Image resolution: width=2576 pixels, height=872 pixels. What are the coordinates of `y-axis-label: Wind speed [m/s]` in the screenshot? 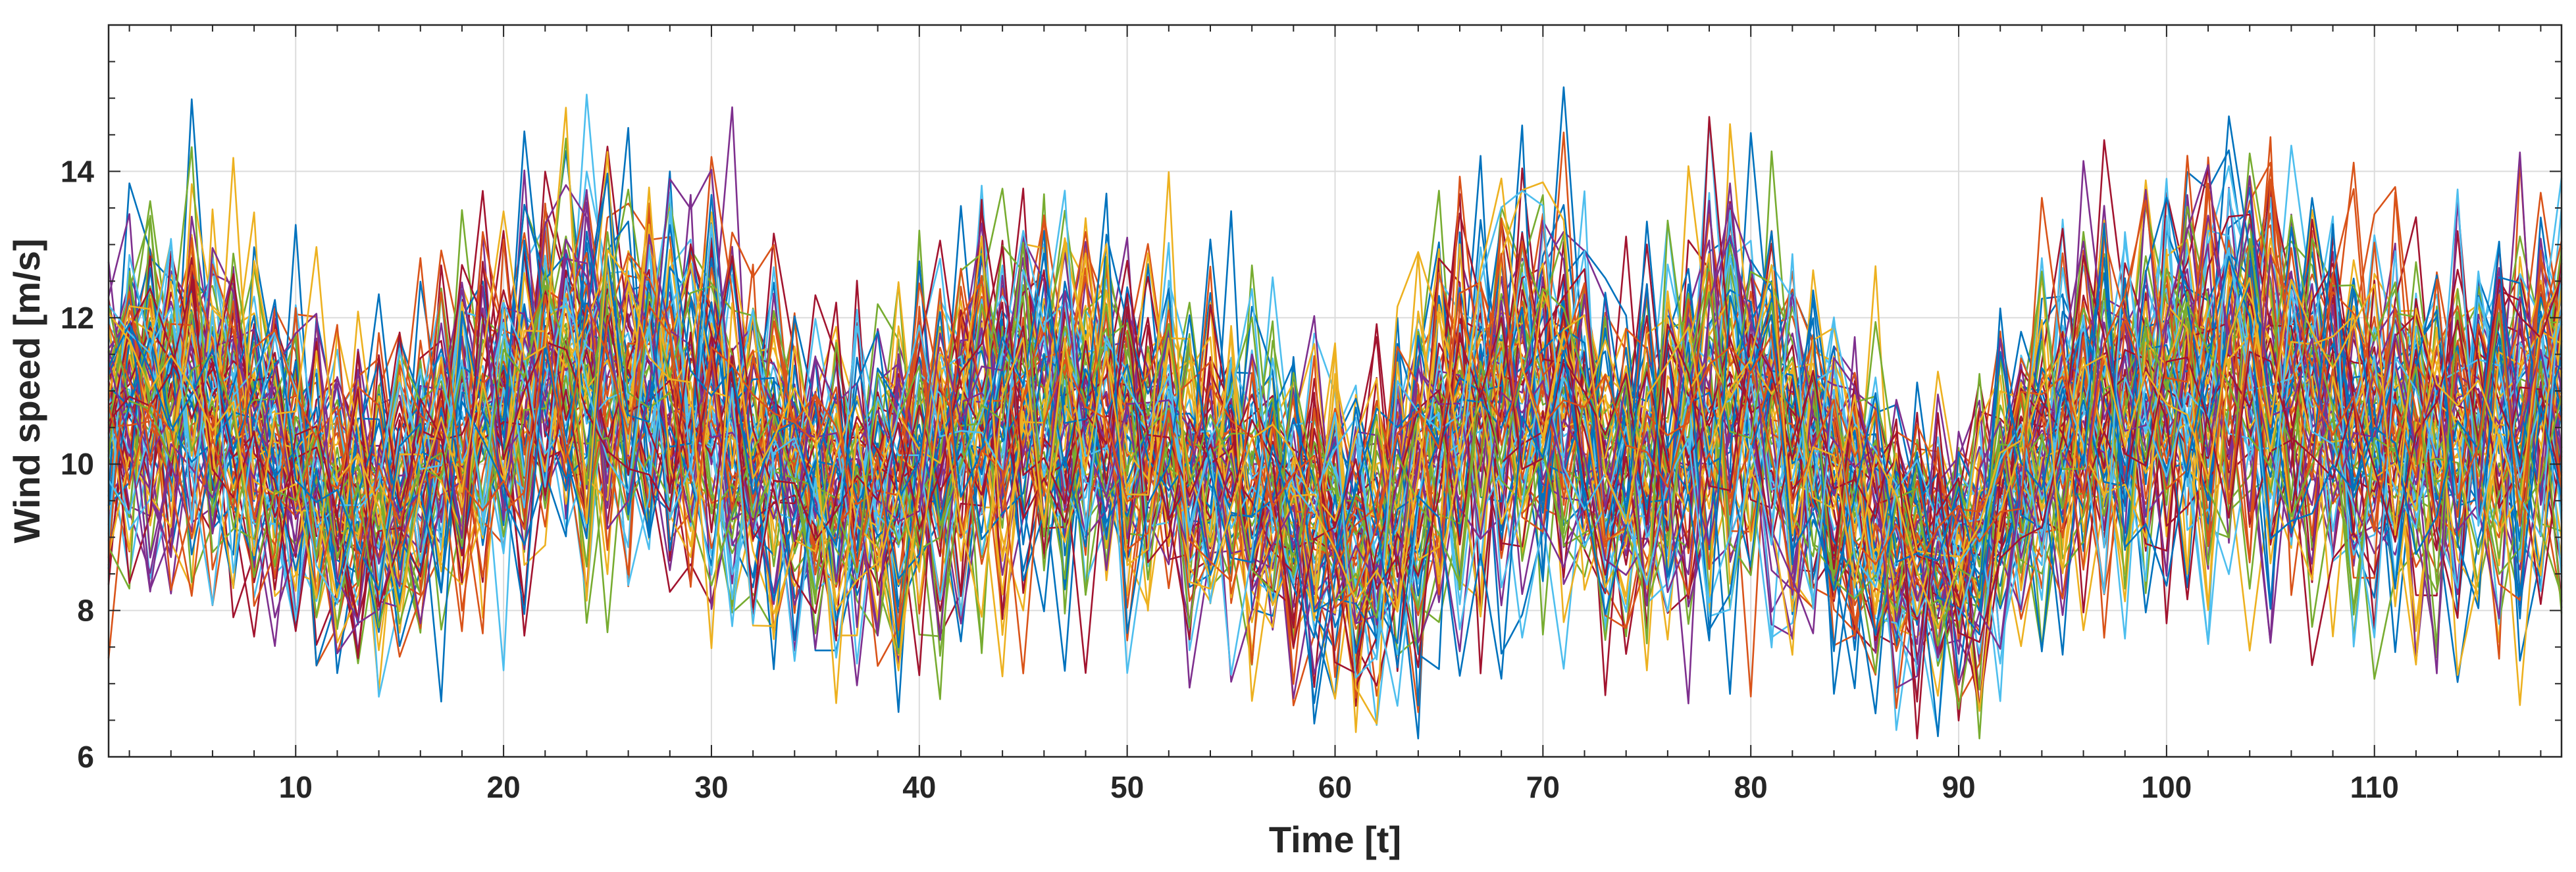 It's located at (26, 391).